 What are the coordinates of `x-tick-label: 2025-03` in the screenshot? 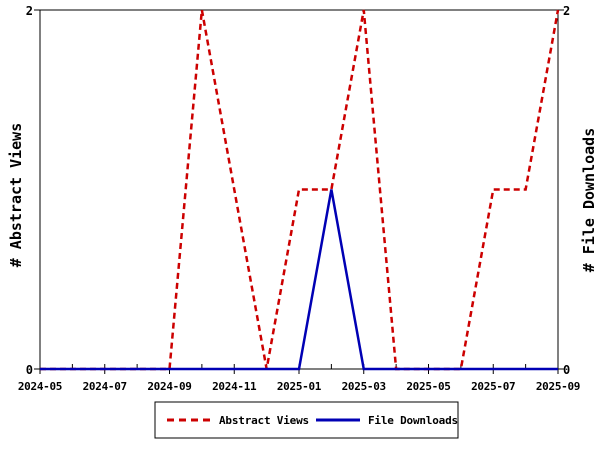 It's located at (364, 386).